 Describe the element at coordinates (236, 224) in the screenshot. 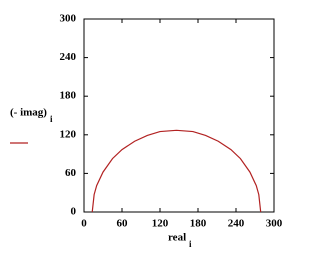

I see `x-tick-label: 240` at that location.